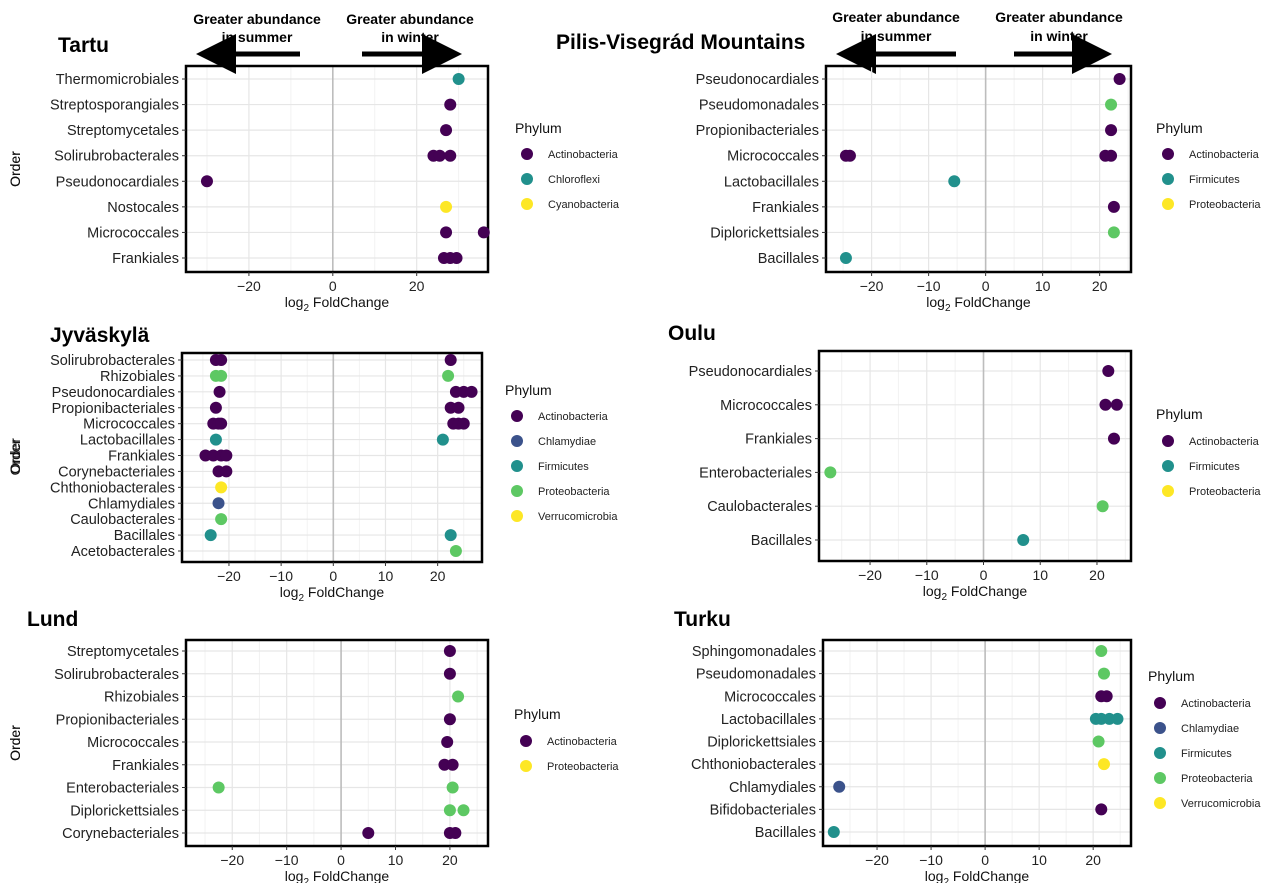 Image resolution: width=1277 pixels, height=883 pixels. Describe the element at coordinates (141, 698) in the screenshot. I see `lund-ytick-label: Rhizobiales` at that location.